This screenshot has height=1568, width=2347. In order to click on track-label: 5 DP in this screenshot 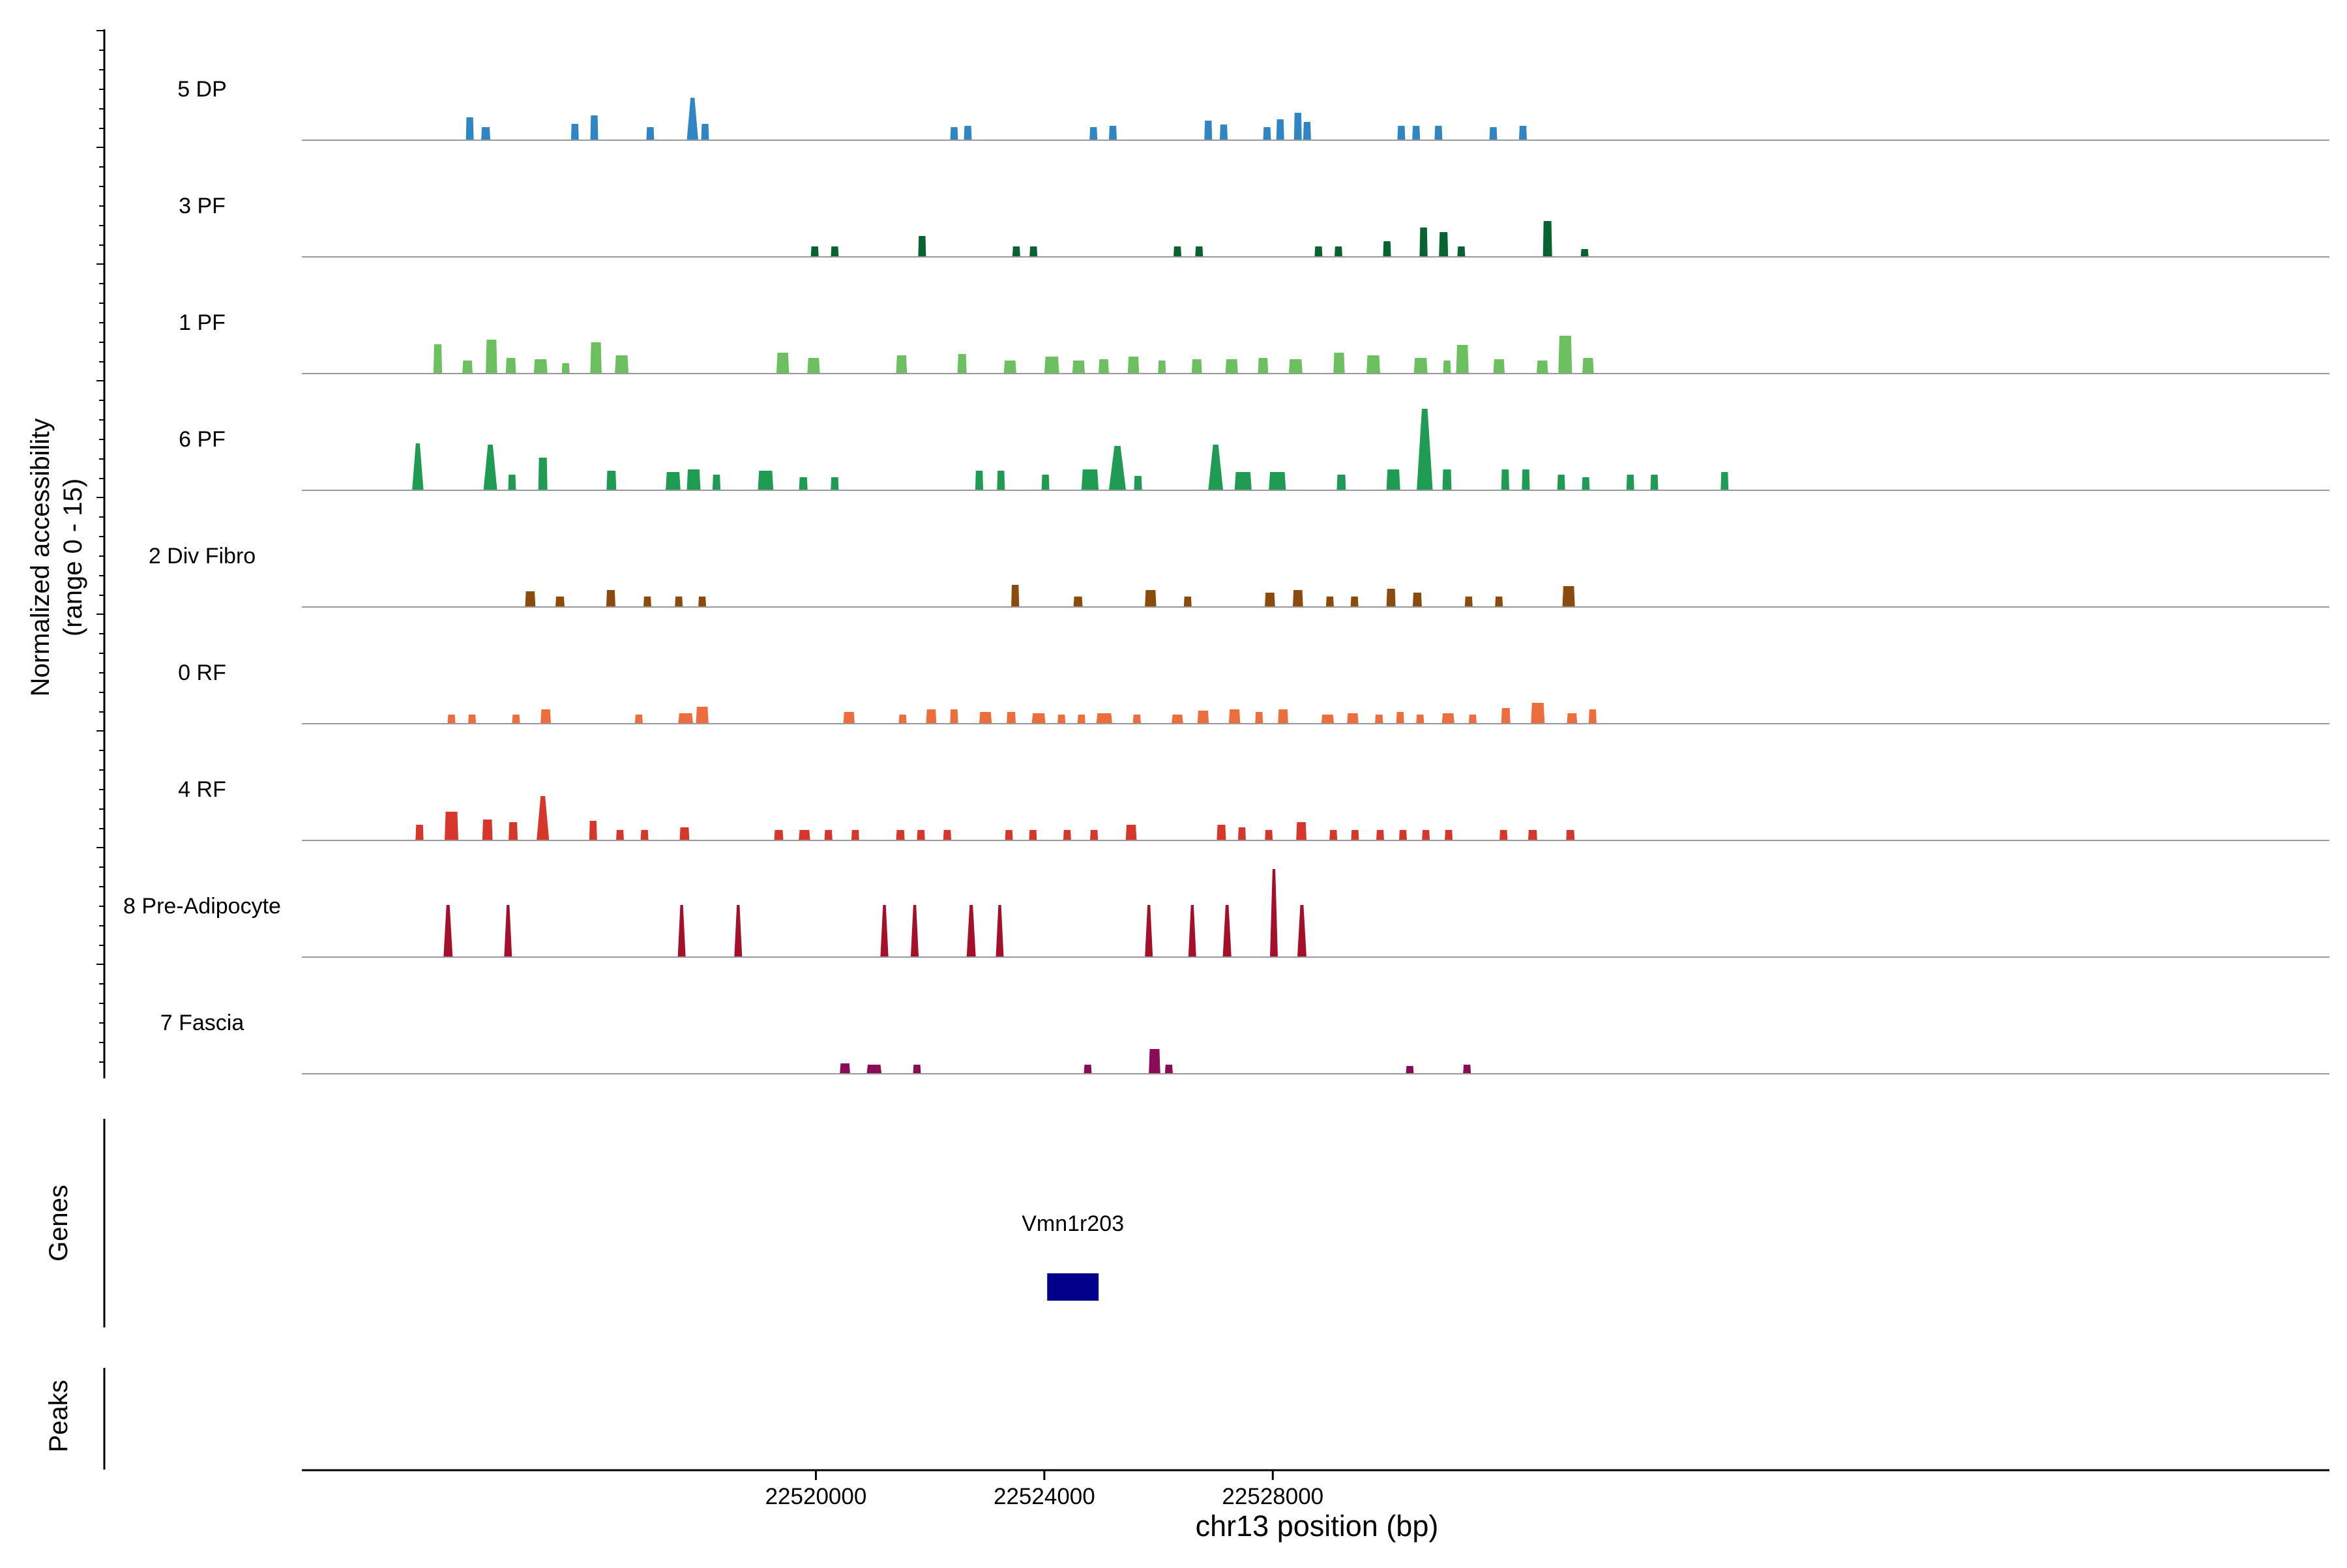, I will do `click(202, 90)`.